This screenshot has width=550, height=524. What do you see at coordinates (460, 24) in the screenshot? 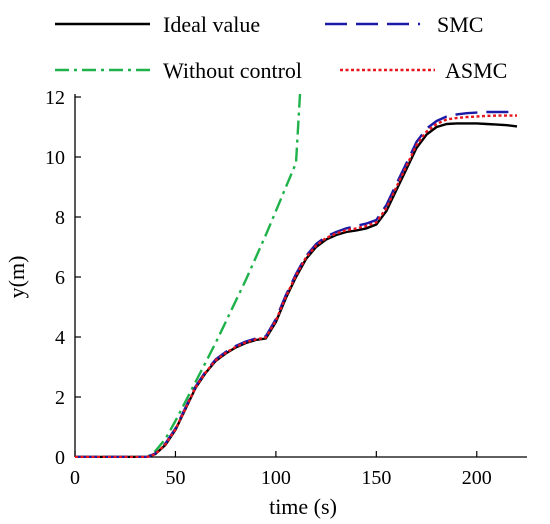
I see `legend-label-smc: SMC` at bounding box center [460, 24].